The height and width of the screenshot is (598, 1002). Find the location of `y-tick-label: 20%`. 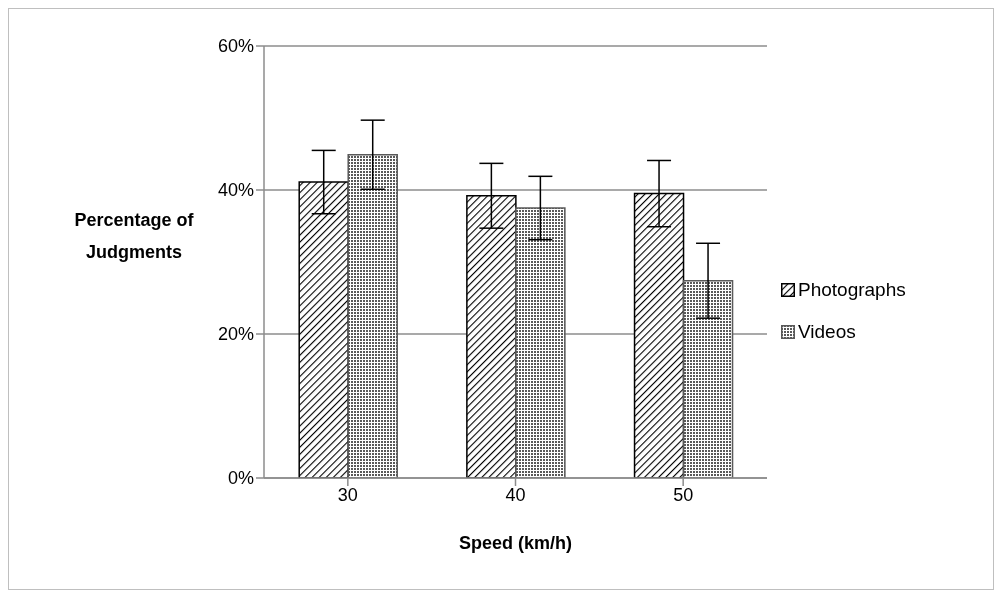

y-tick-label: 20% is located at coordinates (235, 334).